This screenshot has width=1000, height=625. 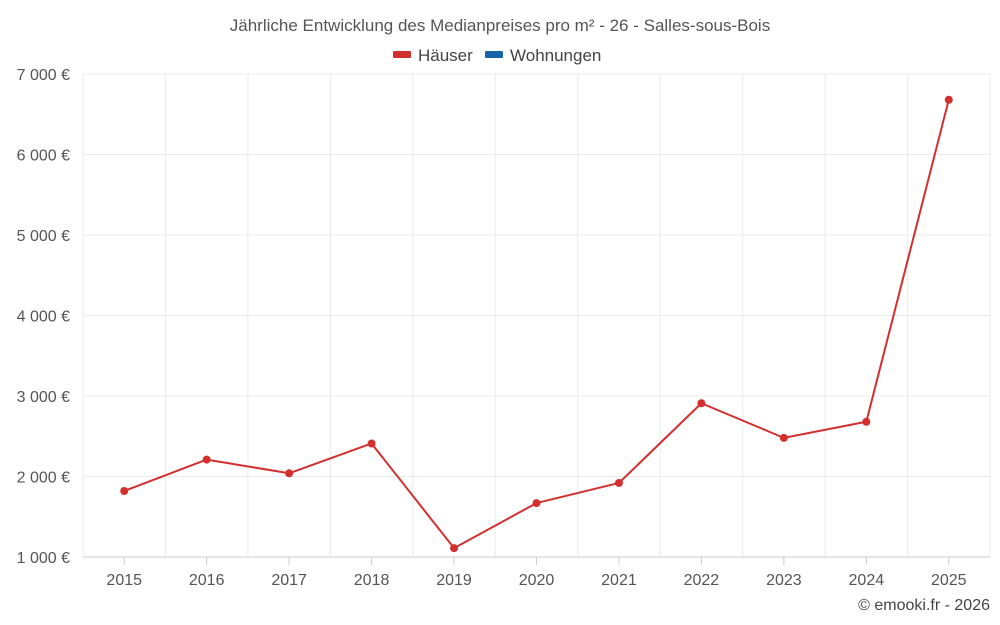 What do you see at coordinates (43, 397) in the screenshot?
I see `y-tick-label: 3 000 €` at bounding box center [43, 397].